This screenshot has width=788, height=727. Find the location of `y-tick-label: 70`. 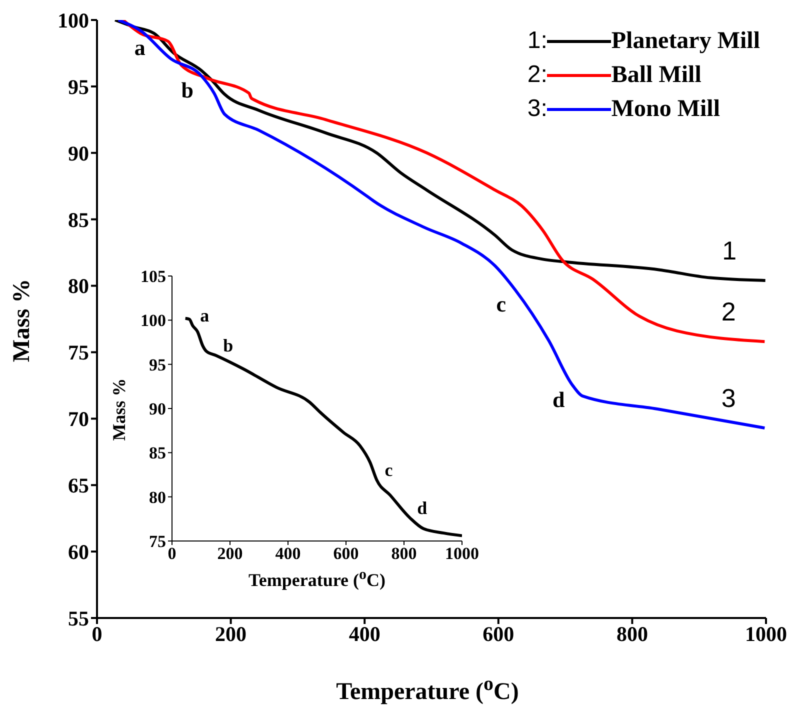

y-tick-label: 70 is located at coordinates (78, 419).